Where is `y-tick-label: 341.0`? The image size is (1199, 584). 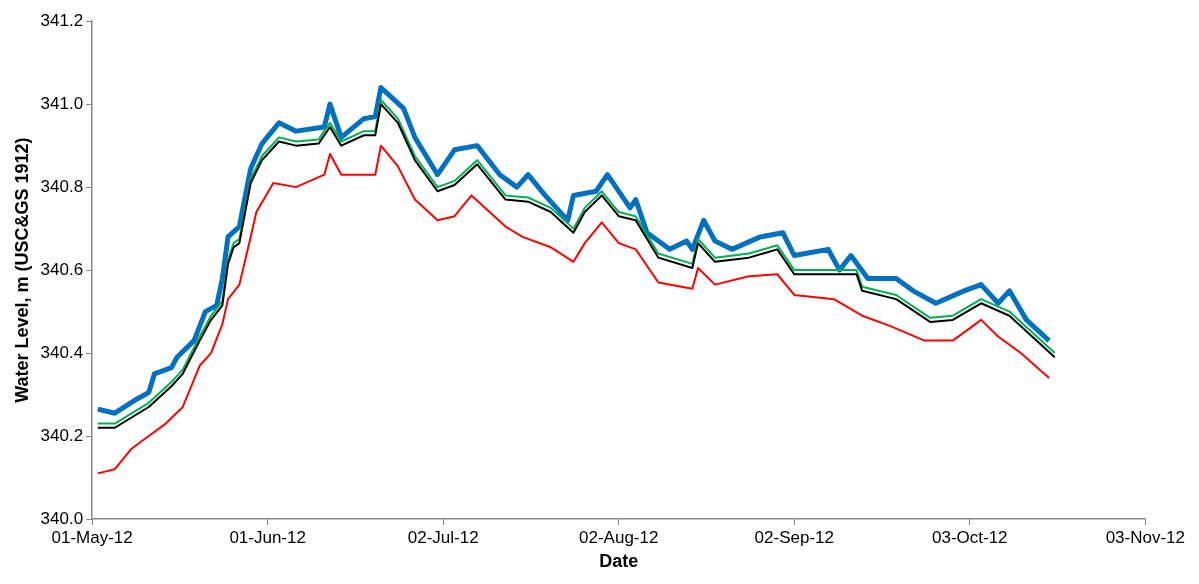 y-tick-label: 341.0 is located at coordinates (62, 103).